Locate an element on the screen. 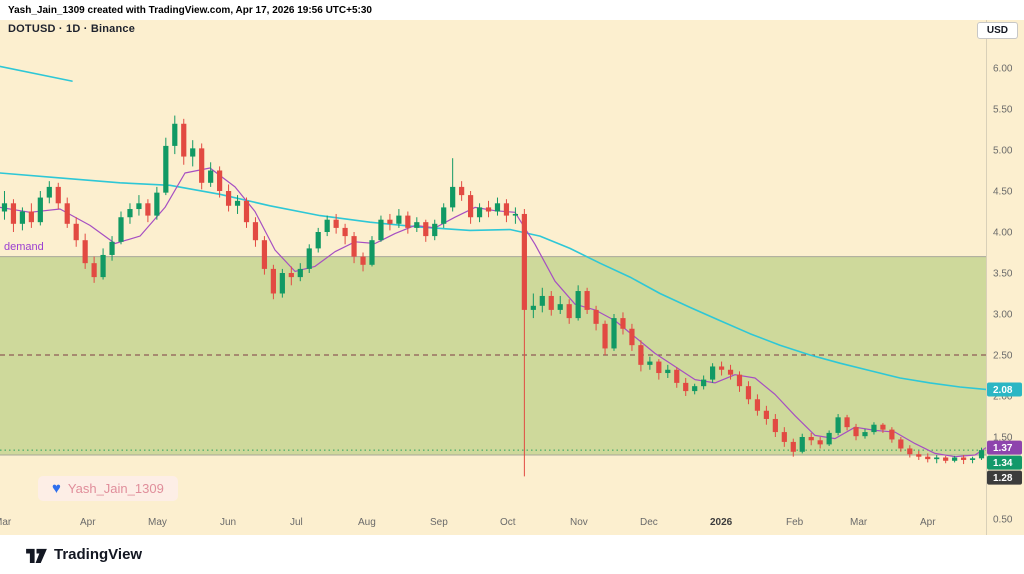 The height and width of the screenshot is (574, 1024). svg-text: 5.50 is located at coordinates (1003, 110).